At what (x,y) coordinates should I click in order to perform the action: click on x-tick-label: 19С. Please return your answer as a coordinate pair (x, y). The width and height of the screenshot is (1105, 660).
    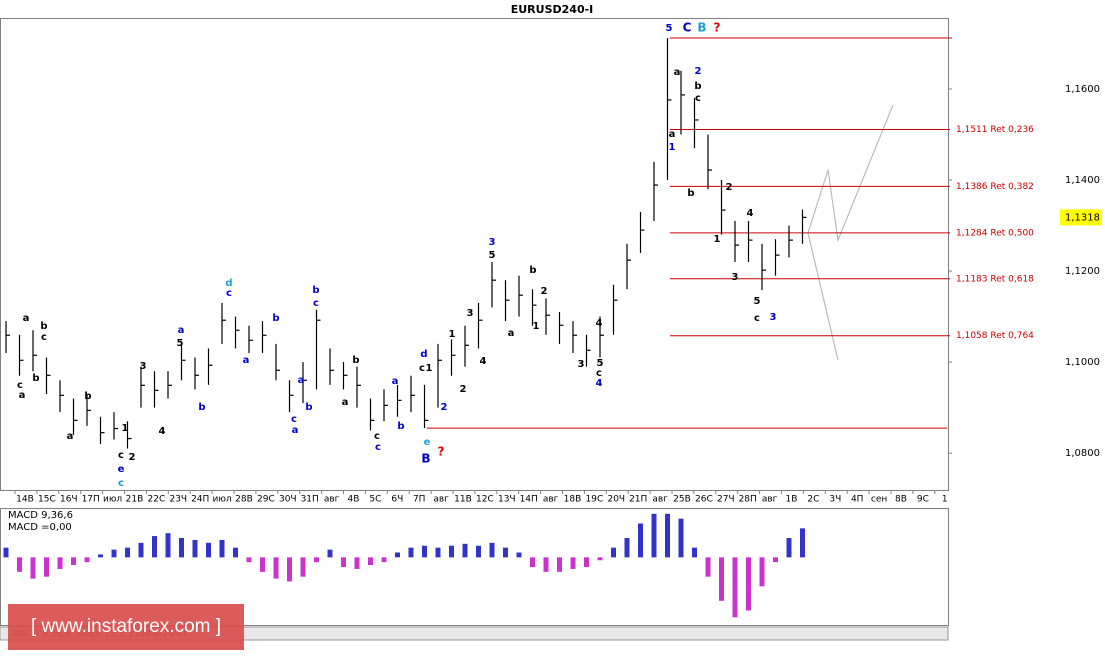
    Looking at the image, I should click on (595, 500).